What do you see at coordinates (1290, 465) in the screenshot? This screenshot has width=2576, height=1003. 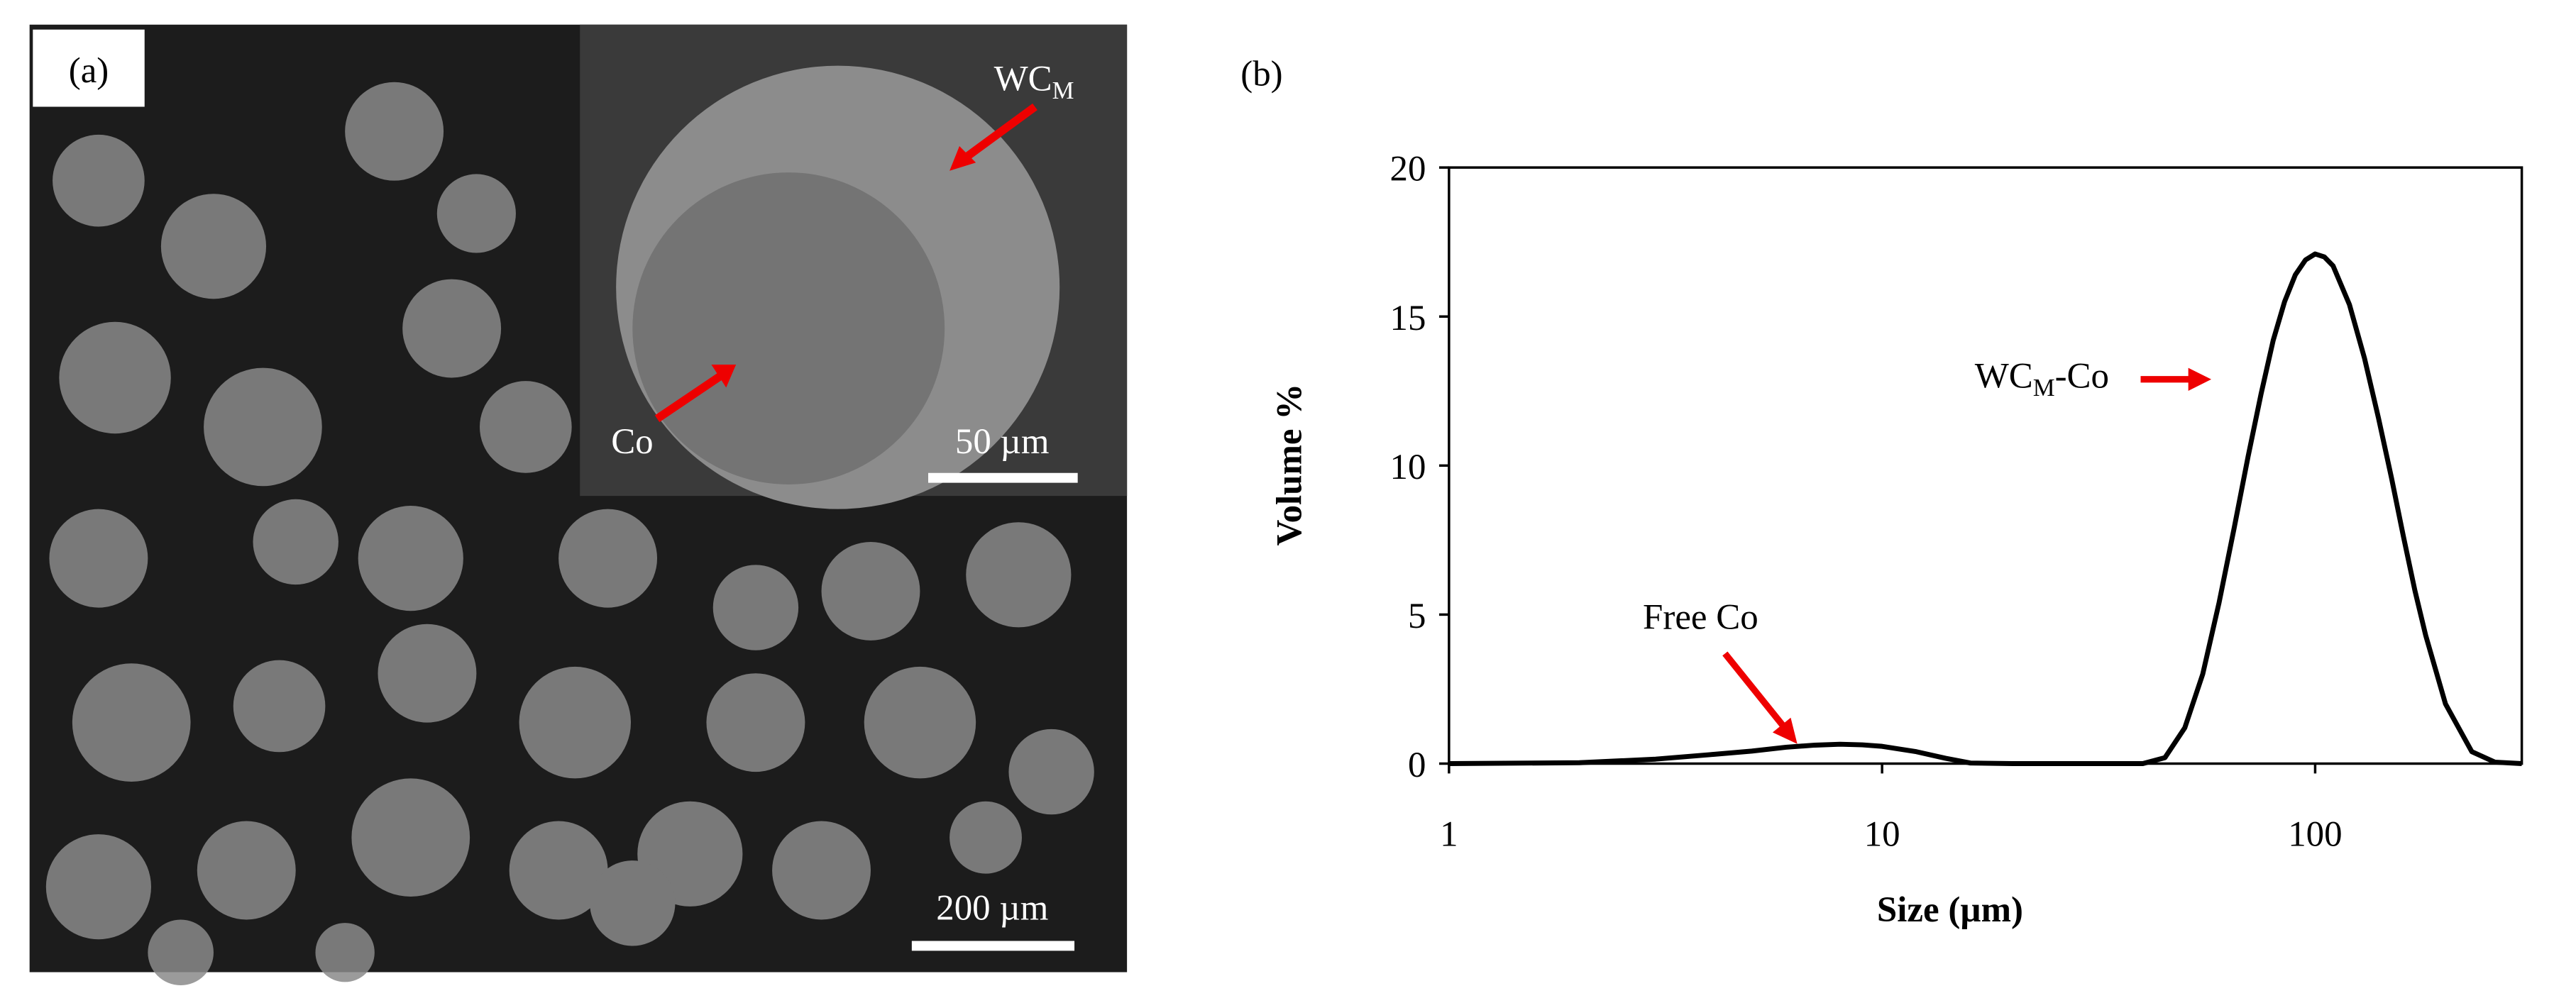 I see `y-axis-label: Volume %` at bounding box center [1290, 465].